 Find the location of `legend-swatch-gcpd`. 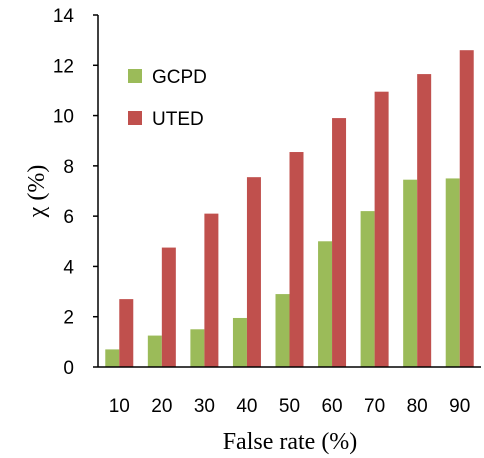

legend-swatch-gcpd is located at coordinates (135, 76).